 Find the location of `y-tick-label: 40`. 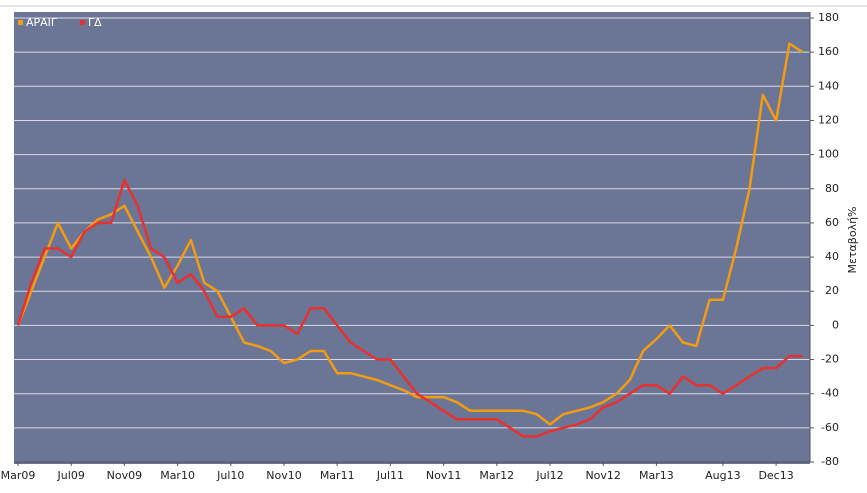

y-tick-label: 40 is located at coordinates (832, 256).